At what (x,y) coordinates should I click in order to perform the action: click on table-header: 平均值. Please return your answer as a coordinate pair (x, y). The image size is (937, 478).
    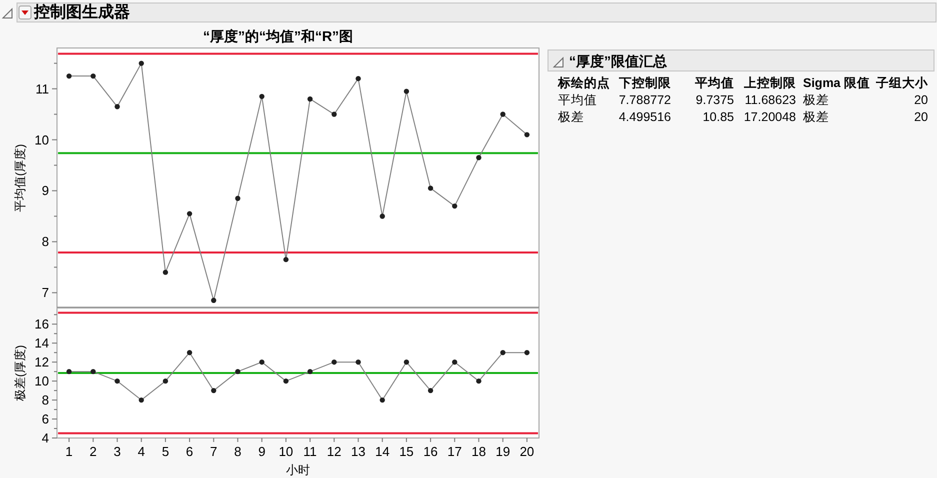
    Looking at the image, I should click on (714, 83).